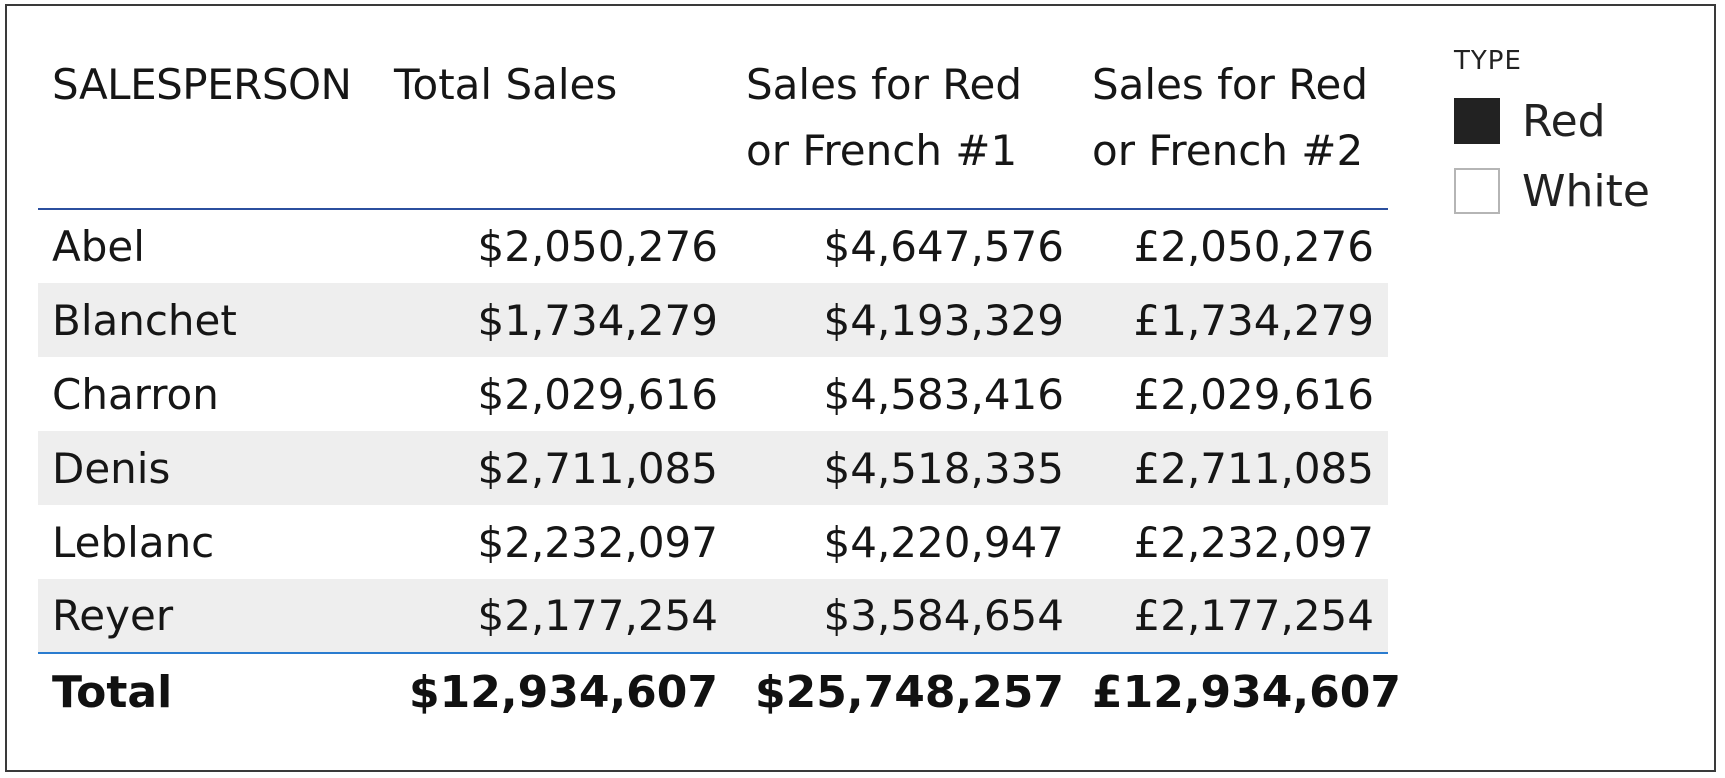 This screenshot has height=778, width=1725. Describe the element at coordinates (209, 616) in the screenshot. I see `salesperson-cell: Reyer` at that location.